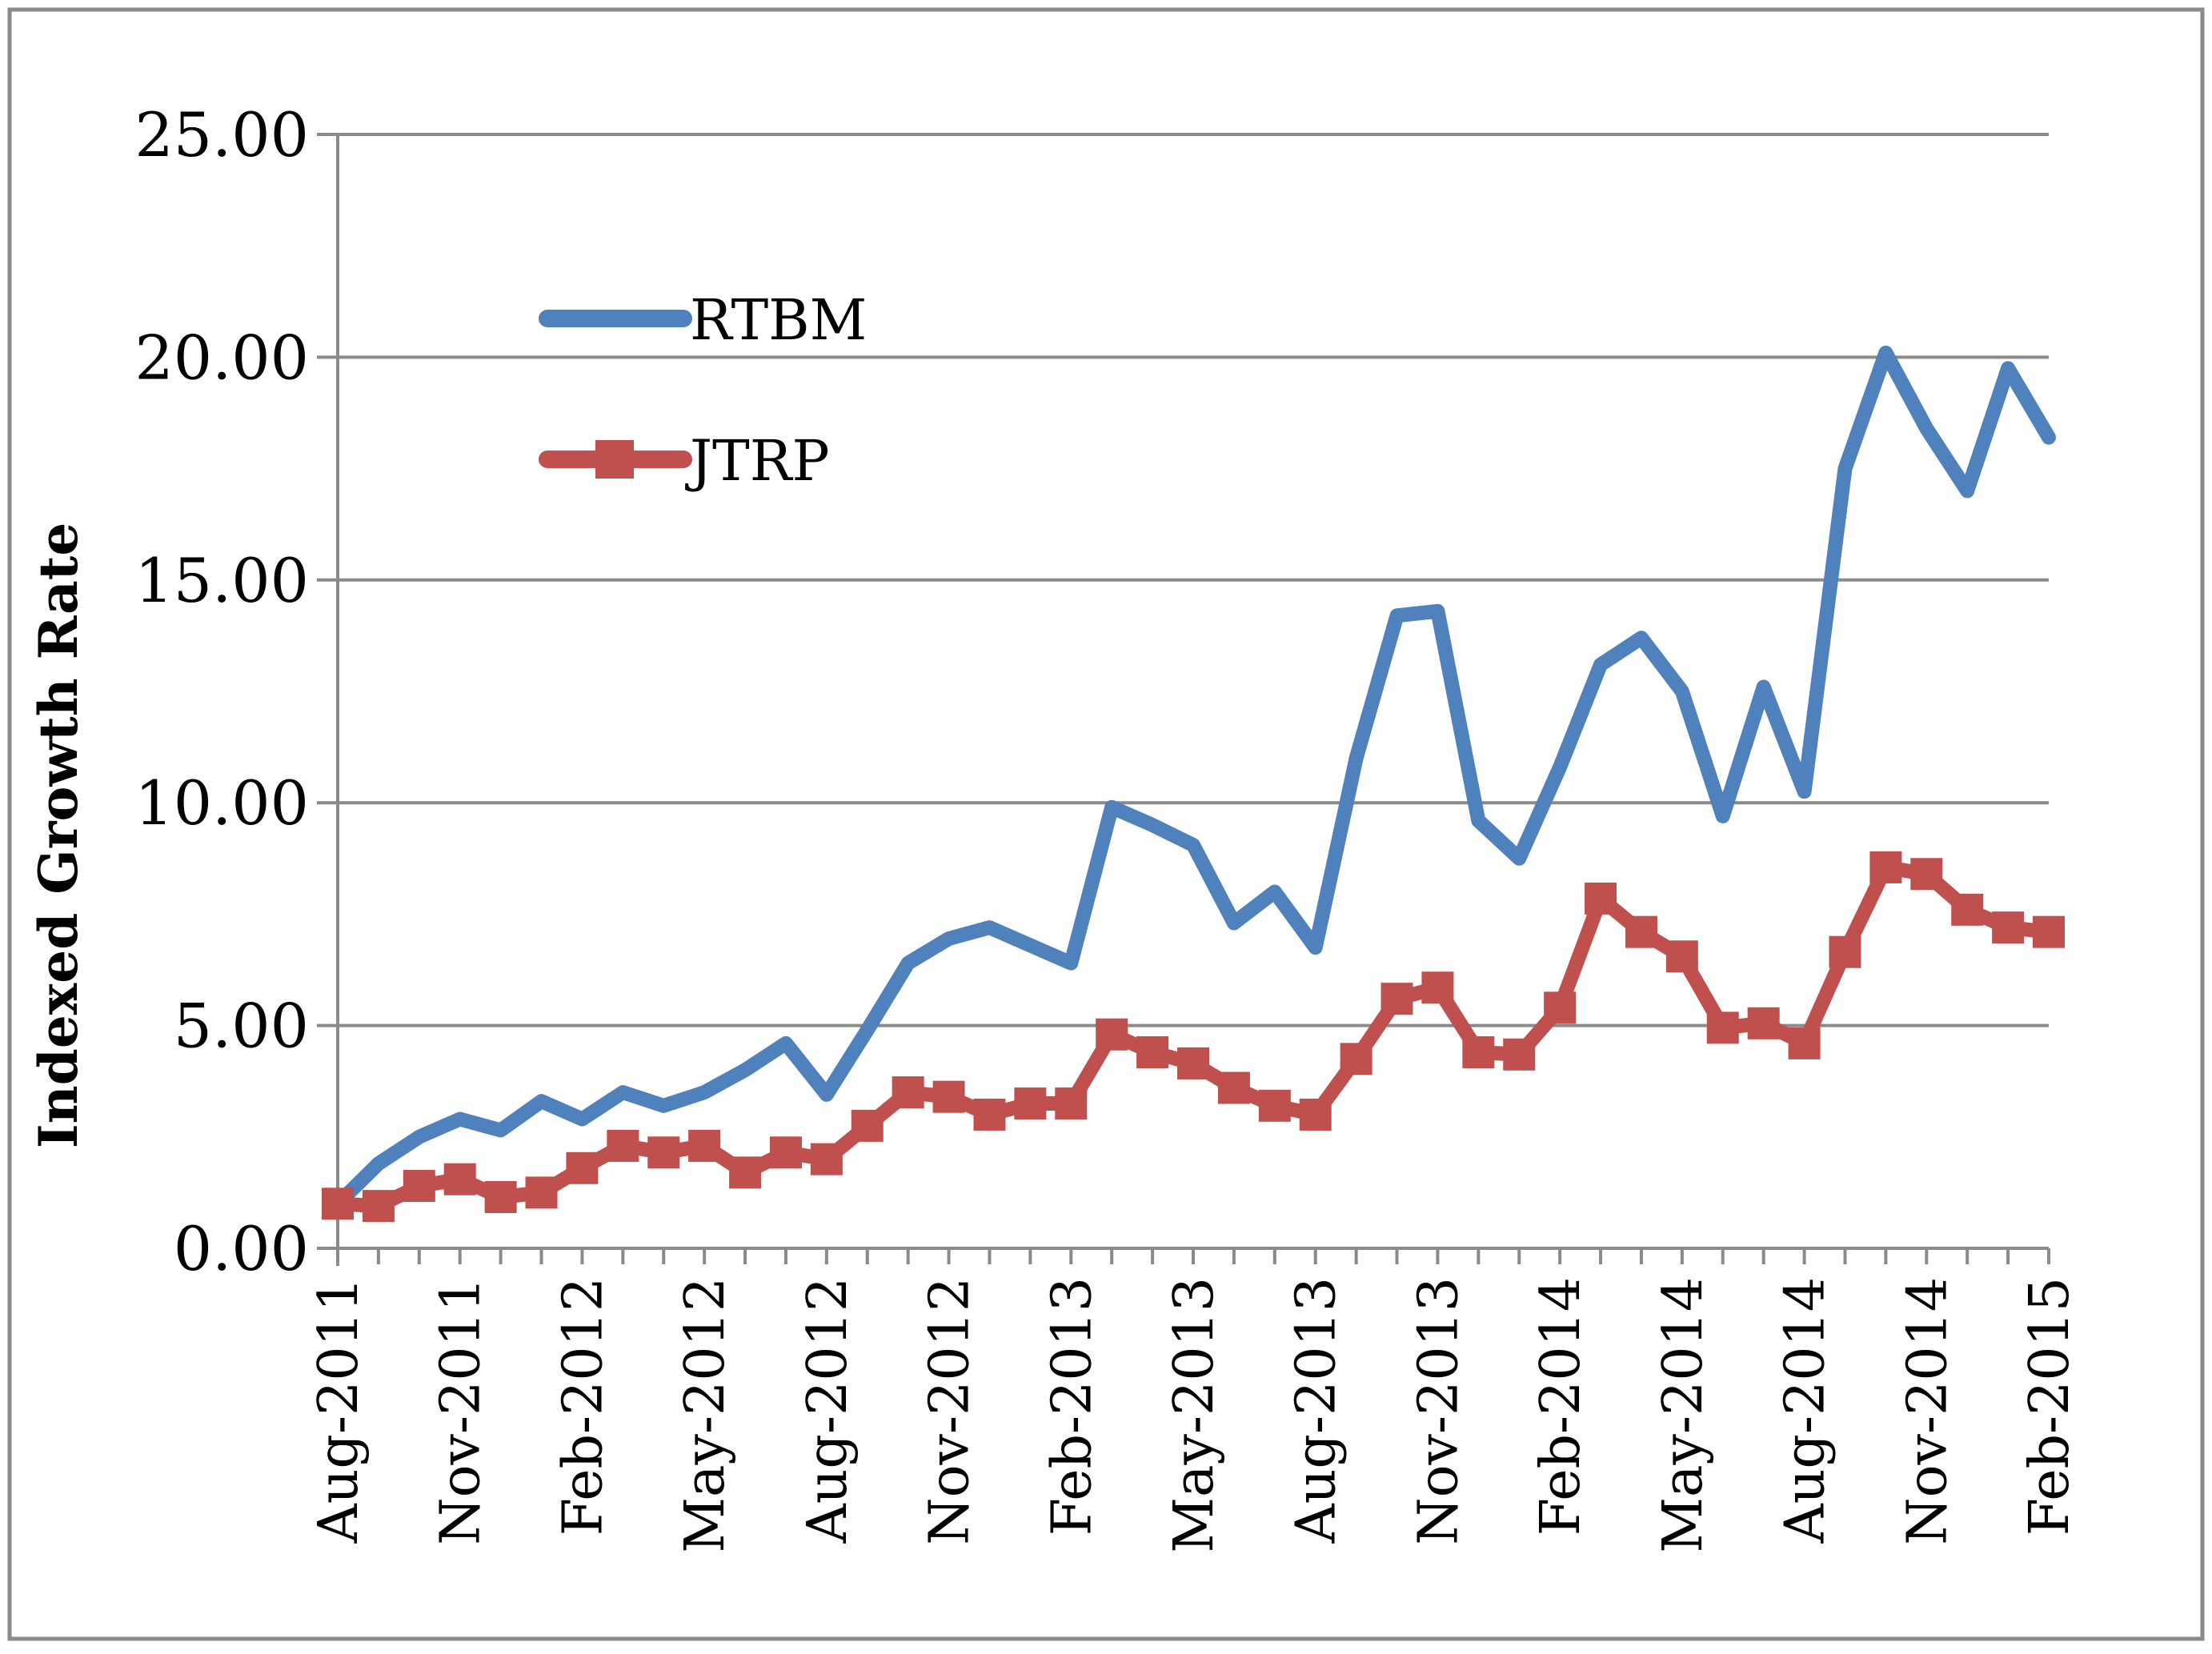 Image resolution: width=2212 pixels, height=1654 pixels. Describe the element at coordinates (778, 320) in the screenshot. I see `legend-label-rtbm: RTBM` at that location.